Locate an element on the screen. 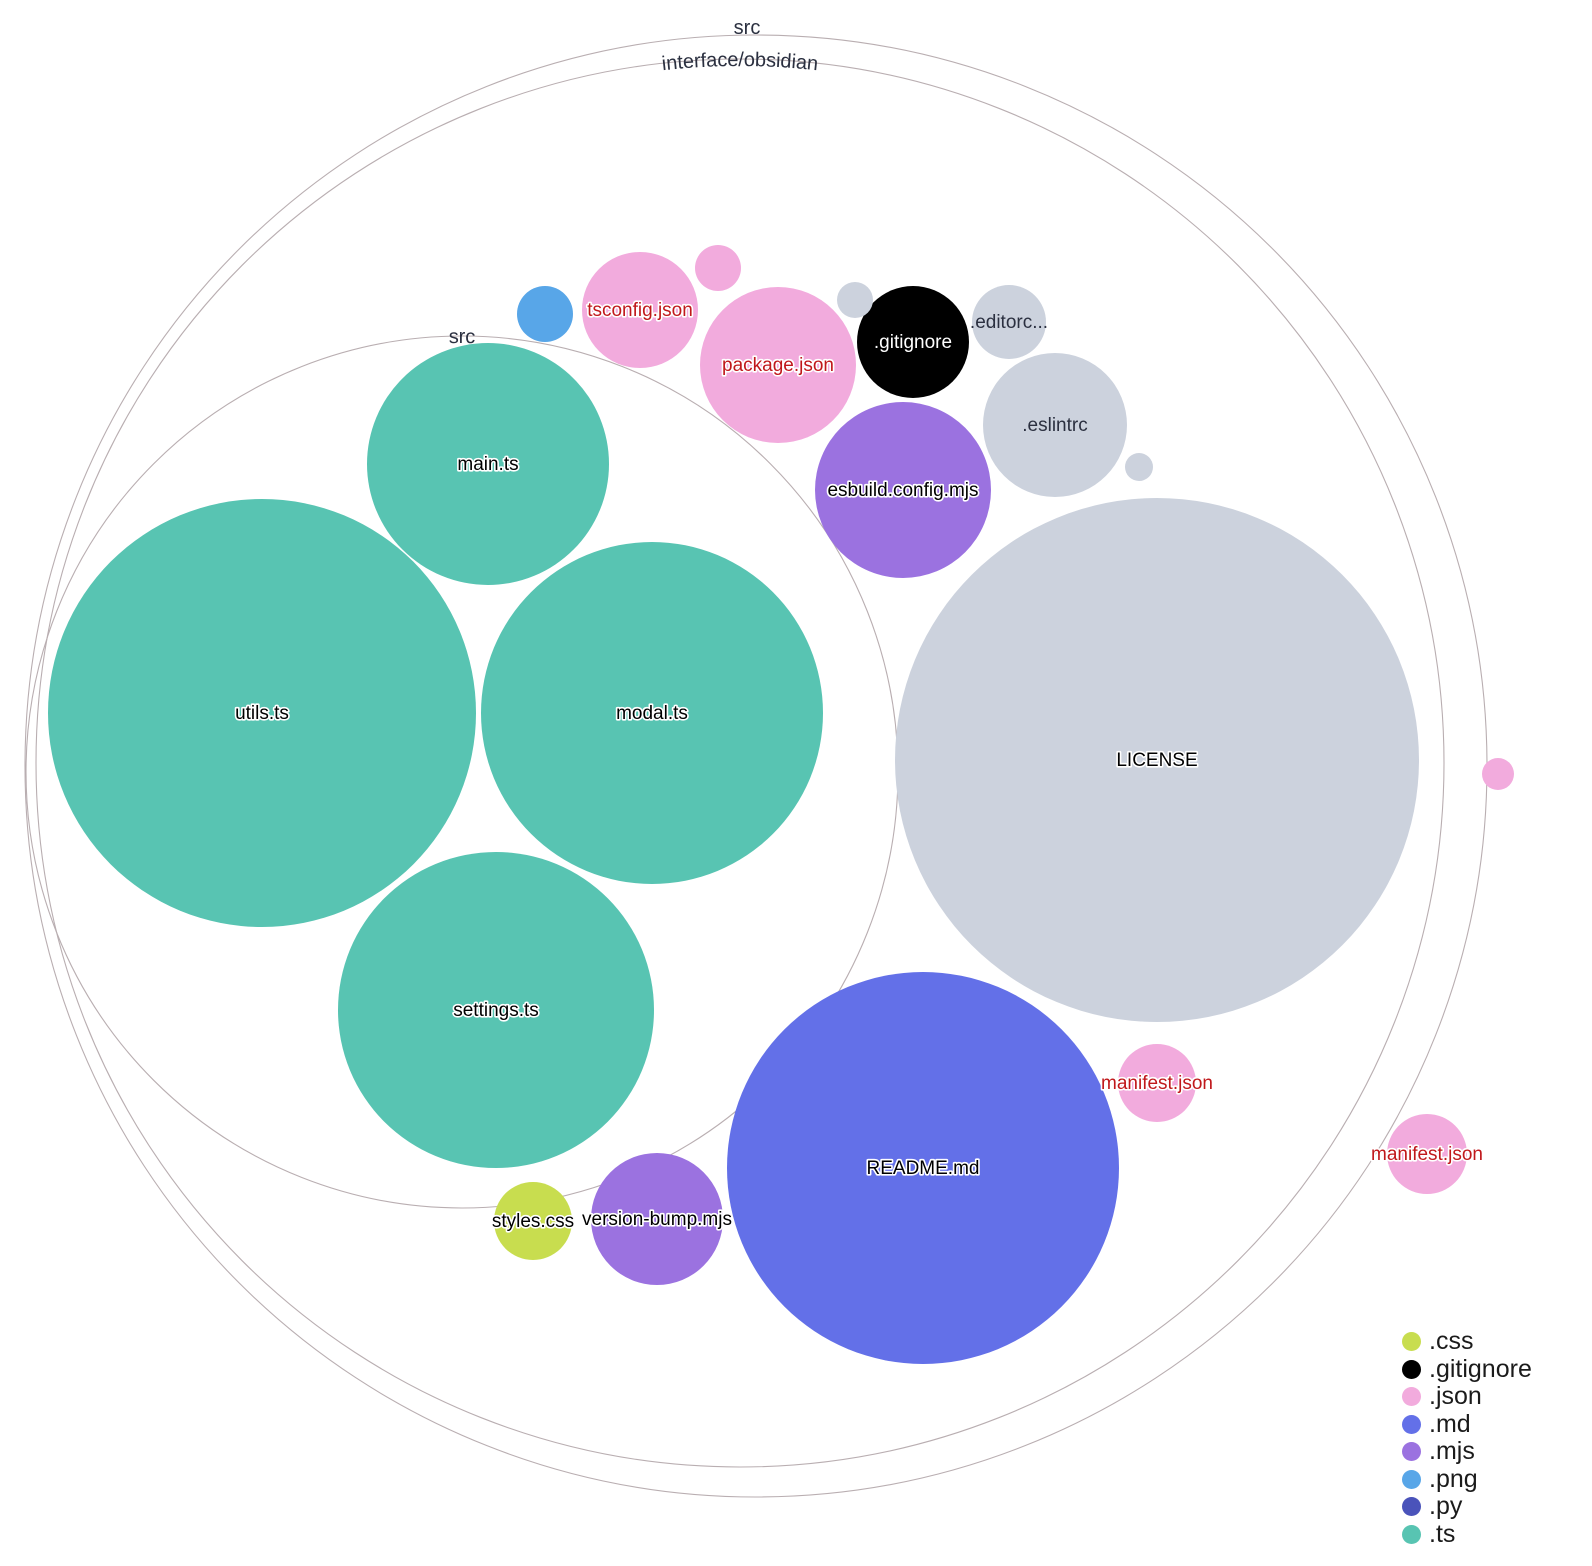 Image resolution: width=1592 pixels, height=1566 pixels. file-label: LICENSE is located at coordinates (1156, 760).